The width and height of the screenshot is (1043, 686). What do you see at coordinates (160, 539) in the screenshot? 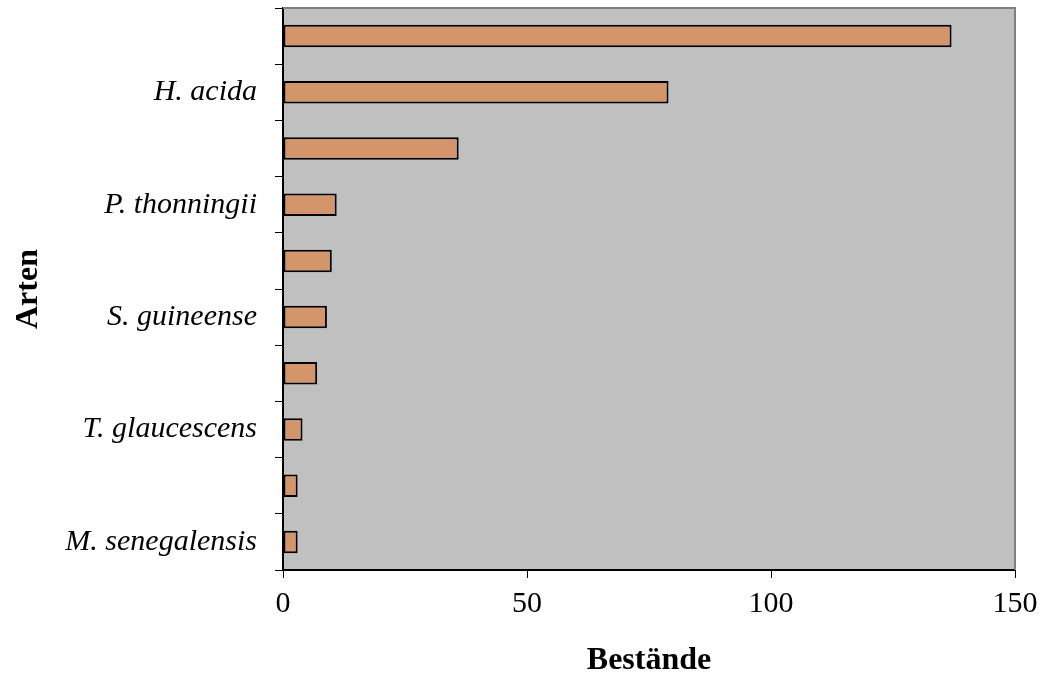
I see `y-tick-label: M. senegalensis` at bounding box center [160, 539].